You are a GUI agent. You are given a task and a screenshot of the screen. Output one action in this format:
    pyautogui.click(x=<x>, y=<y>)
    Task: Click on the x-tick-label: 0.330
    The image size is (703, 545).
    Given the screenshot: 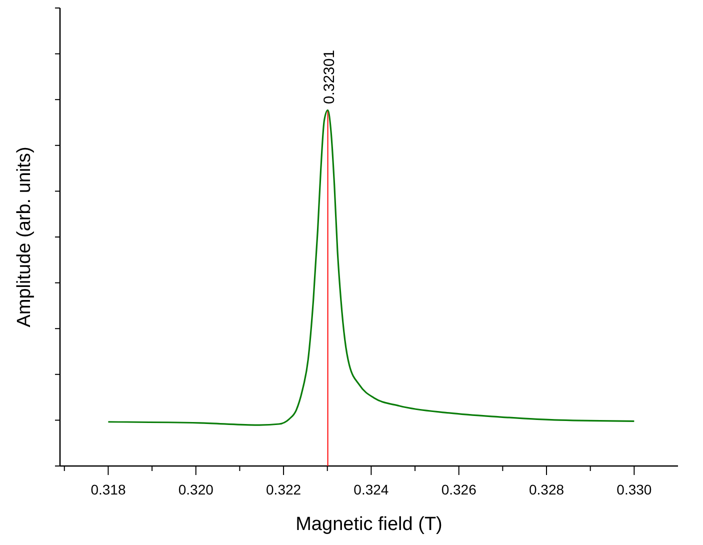 What is the action you would take?
    pyautogui.click(x=634, y=490)
    